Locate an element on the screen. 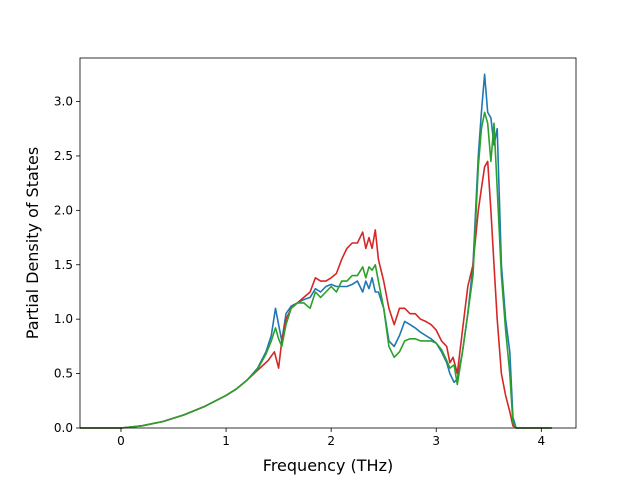 The image size is (640, 480). y-tick-label: 1.0 is located at coordinates (63, 319).